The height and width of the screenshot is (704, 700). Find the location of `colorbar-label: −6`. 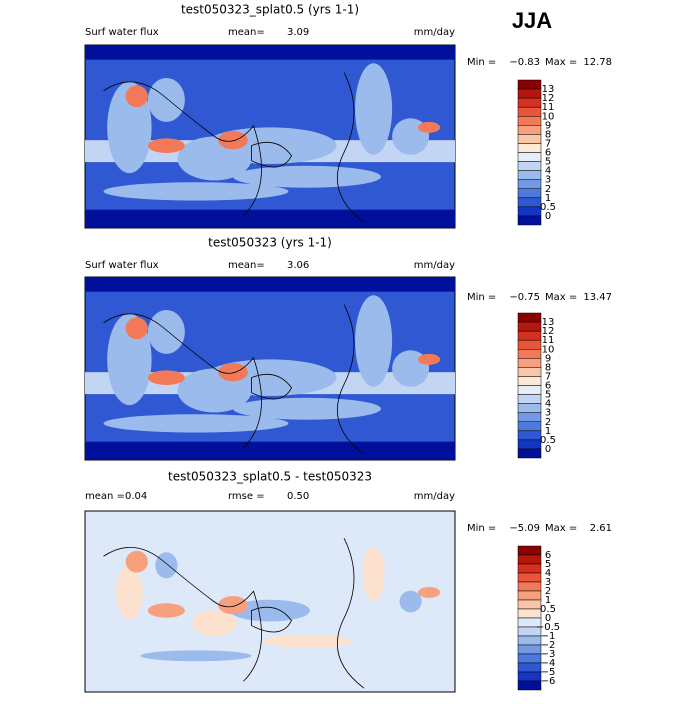

colorbar-label: −6 is located at coordinates (548, 681).